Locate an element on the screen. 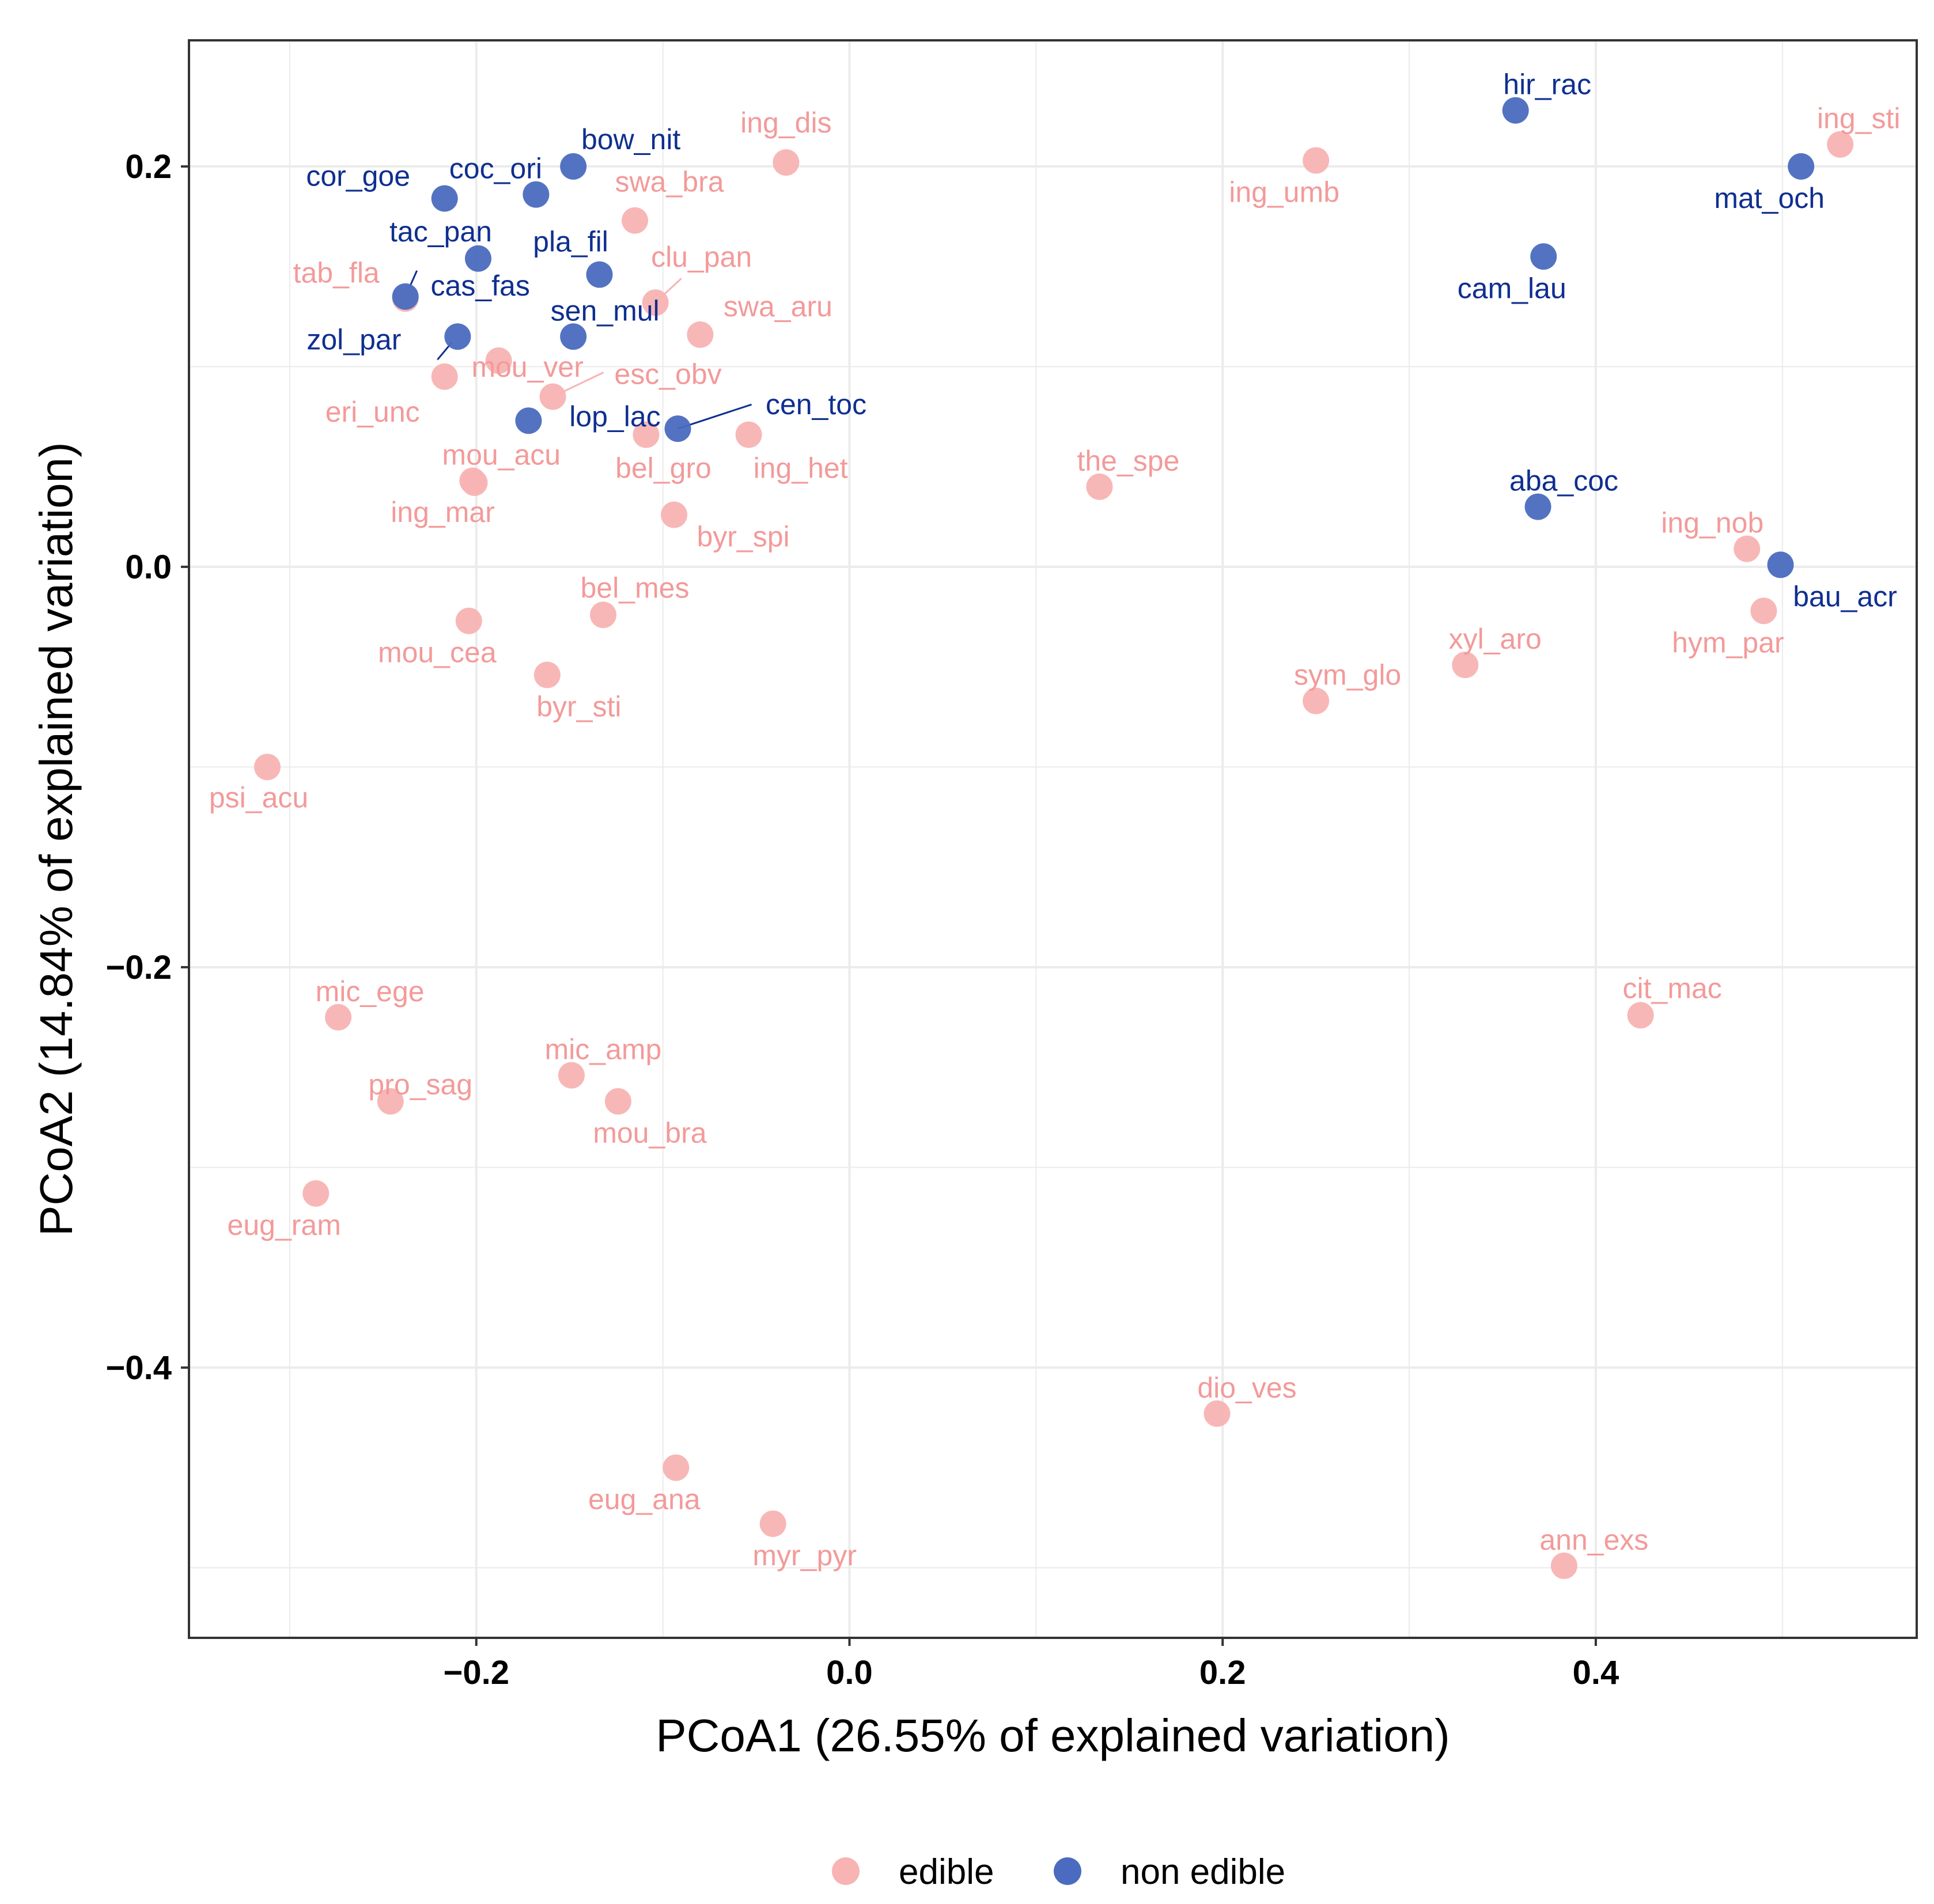  point-label: bel_gro is located at coordinates (663, 468).